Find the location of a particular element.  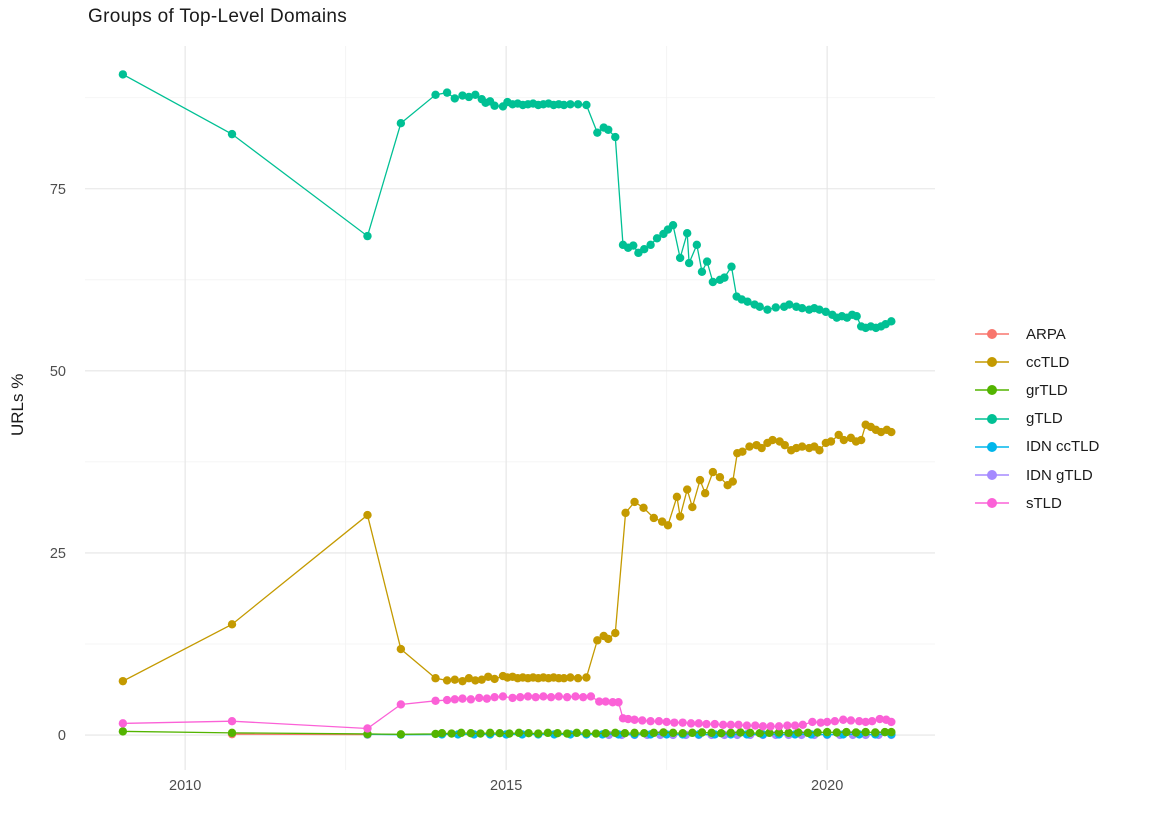

legend-item-idn-gtld: IDN gTLD is located at coordinates (1037, 475).